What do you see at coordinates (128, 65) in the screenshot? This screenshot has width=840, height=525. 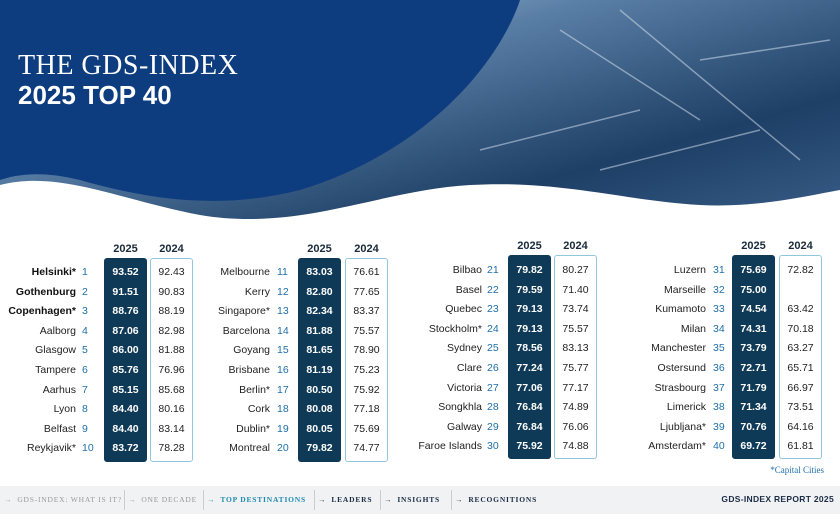 I see `title: THE GDS-INDEX` at bounding box center [128, 65].